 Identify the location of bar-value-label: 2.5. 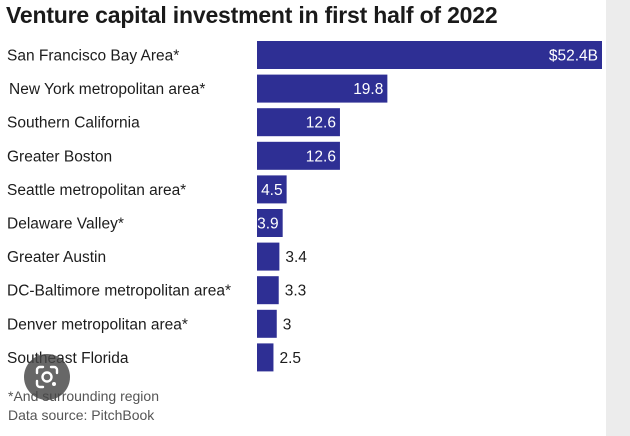
(290, 358).